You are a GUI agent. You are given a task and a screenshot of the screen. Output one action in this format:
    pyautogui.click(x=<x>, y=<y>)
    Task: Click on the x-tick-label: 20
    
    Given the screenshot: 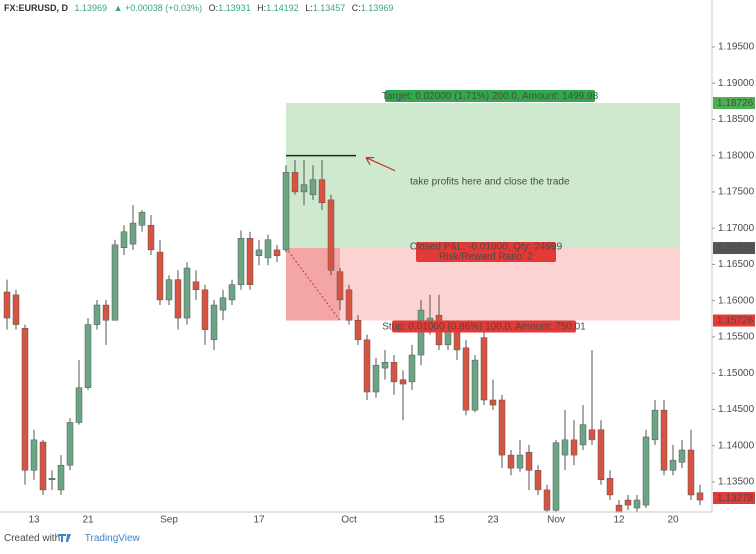 What is the action you would take?
    pyautogui.click(x=673, y=520)
    